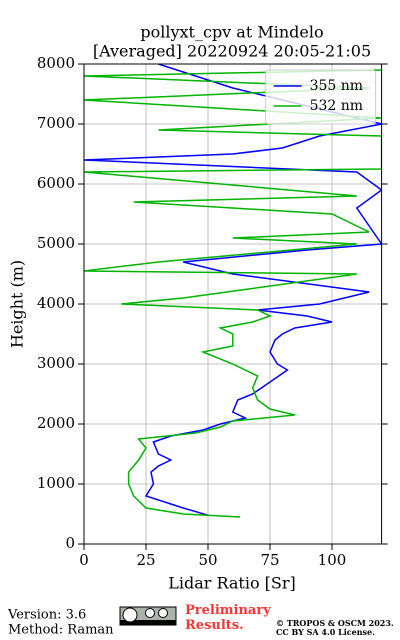 The height and width of the screenshot is (640, 400). I want to click on method: Method: Raman, so click(61, 630).